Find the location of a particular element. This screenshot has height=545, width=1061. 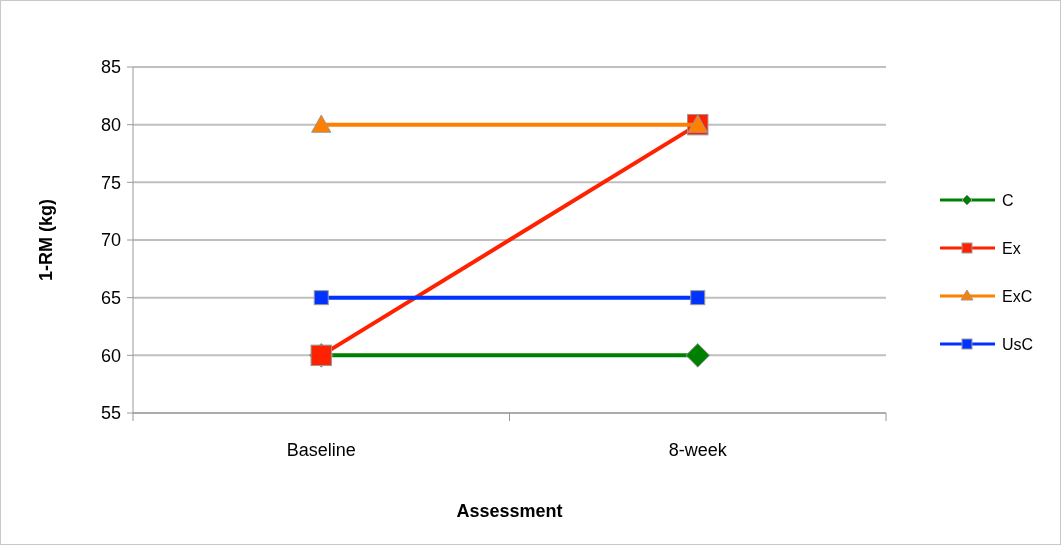

x-axis-title: Assessment is located at coordinates (509, 511).